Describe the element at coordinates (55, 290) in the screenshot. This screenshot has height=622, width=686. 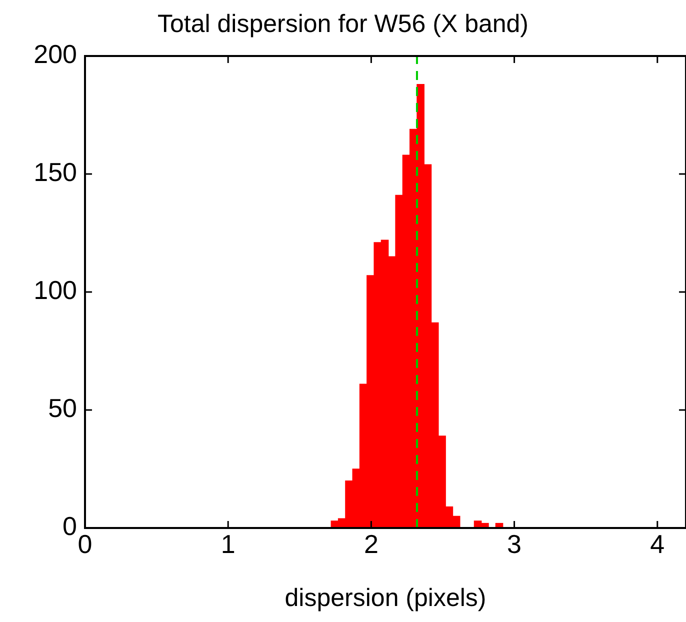
I see `y-tick-label: 100` at that location.